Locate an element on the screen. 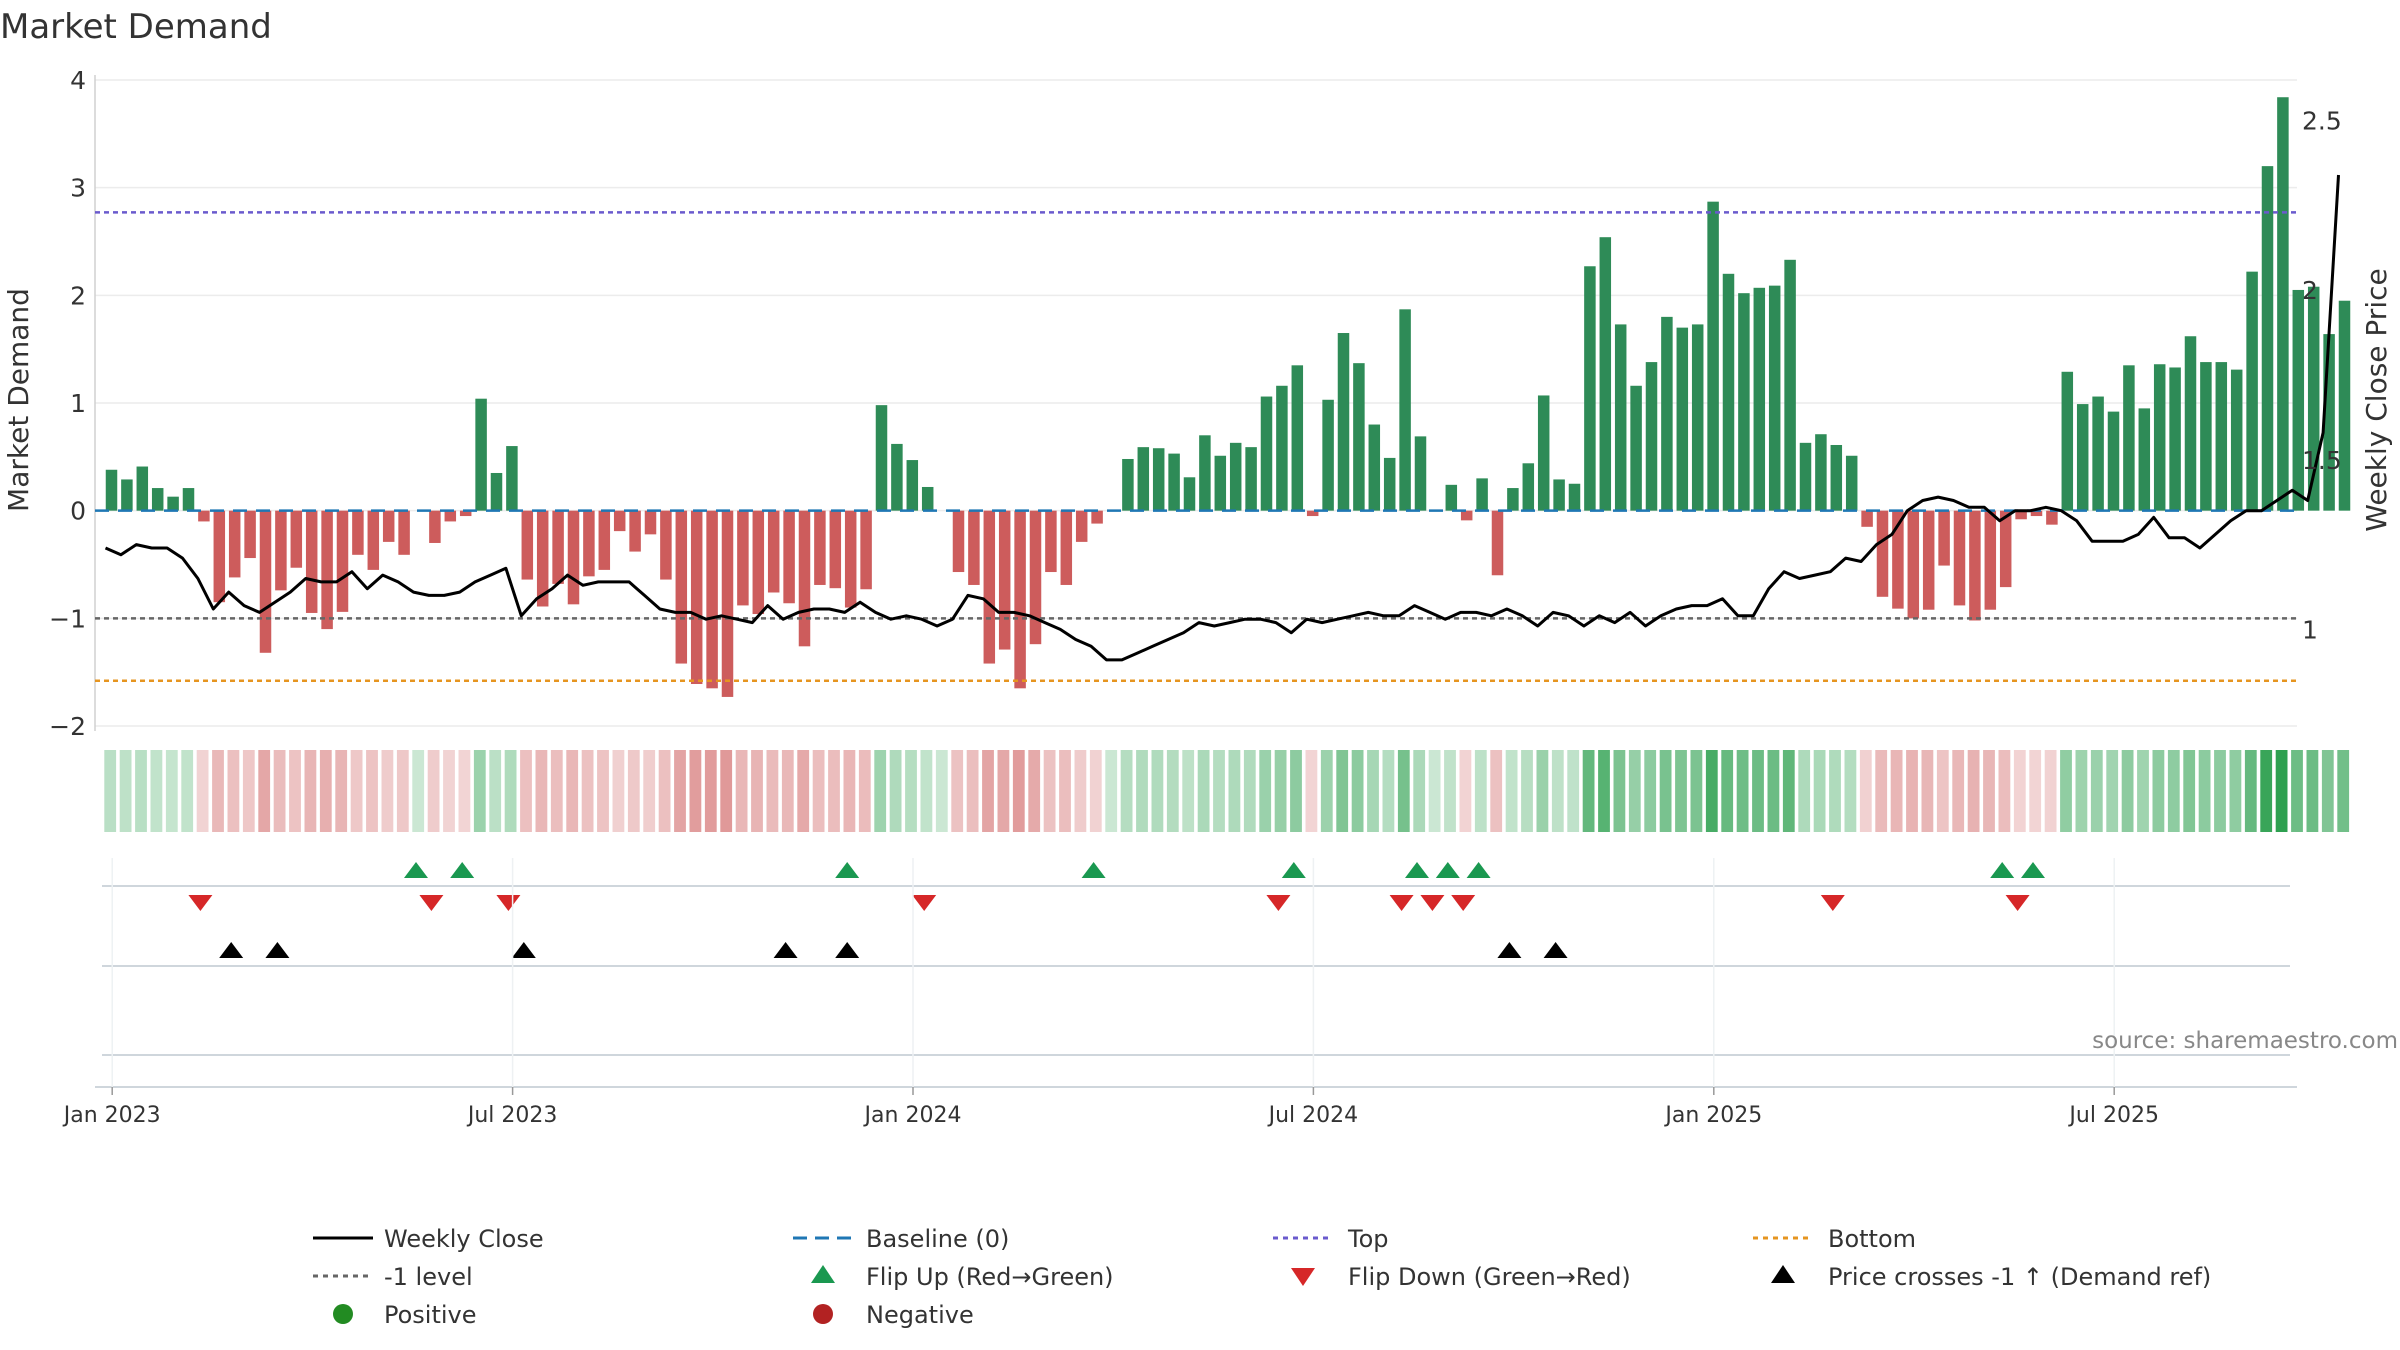 This screenshot has width=2400, height=1350. legend-cross: Price crosses -1 ↑ (Demand ref) is located at coordinates (1991, 1277).